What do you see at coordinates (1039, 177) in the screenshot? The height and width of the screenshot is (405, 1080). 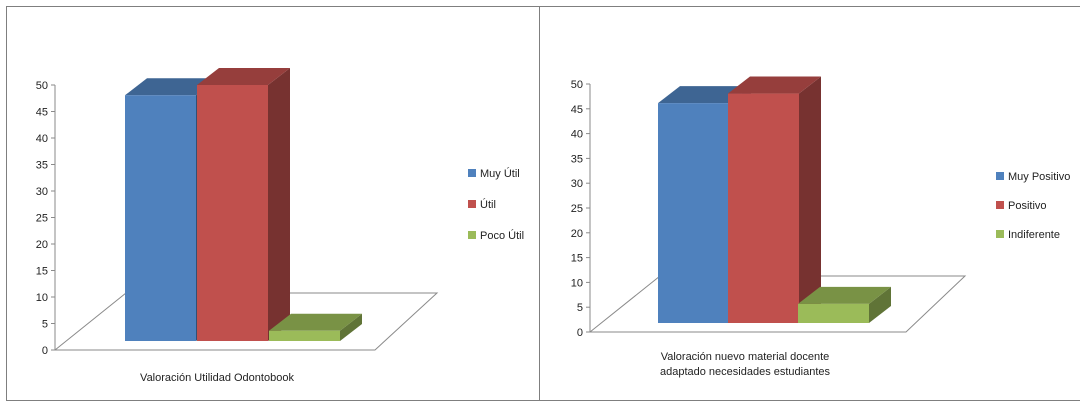 I see `legend-label: Muy Positivo` at bounding box center [1039, 177].